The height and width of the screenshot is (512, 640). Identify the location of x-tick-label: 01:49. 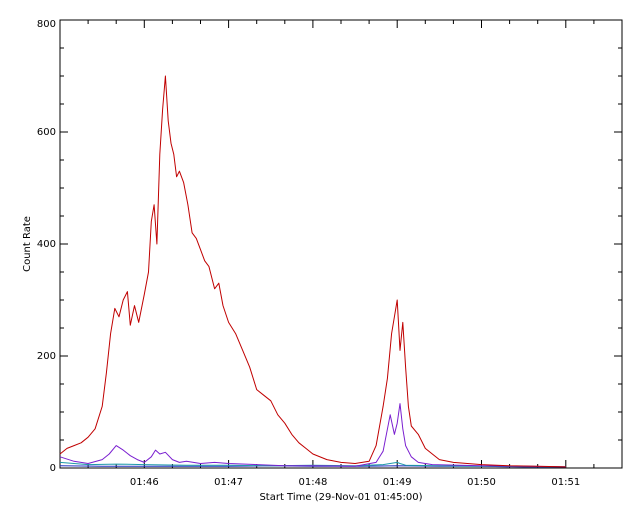
(397, 482).